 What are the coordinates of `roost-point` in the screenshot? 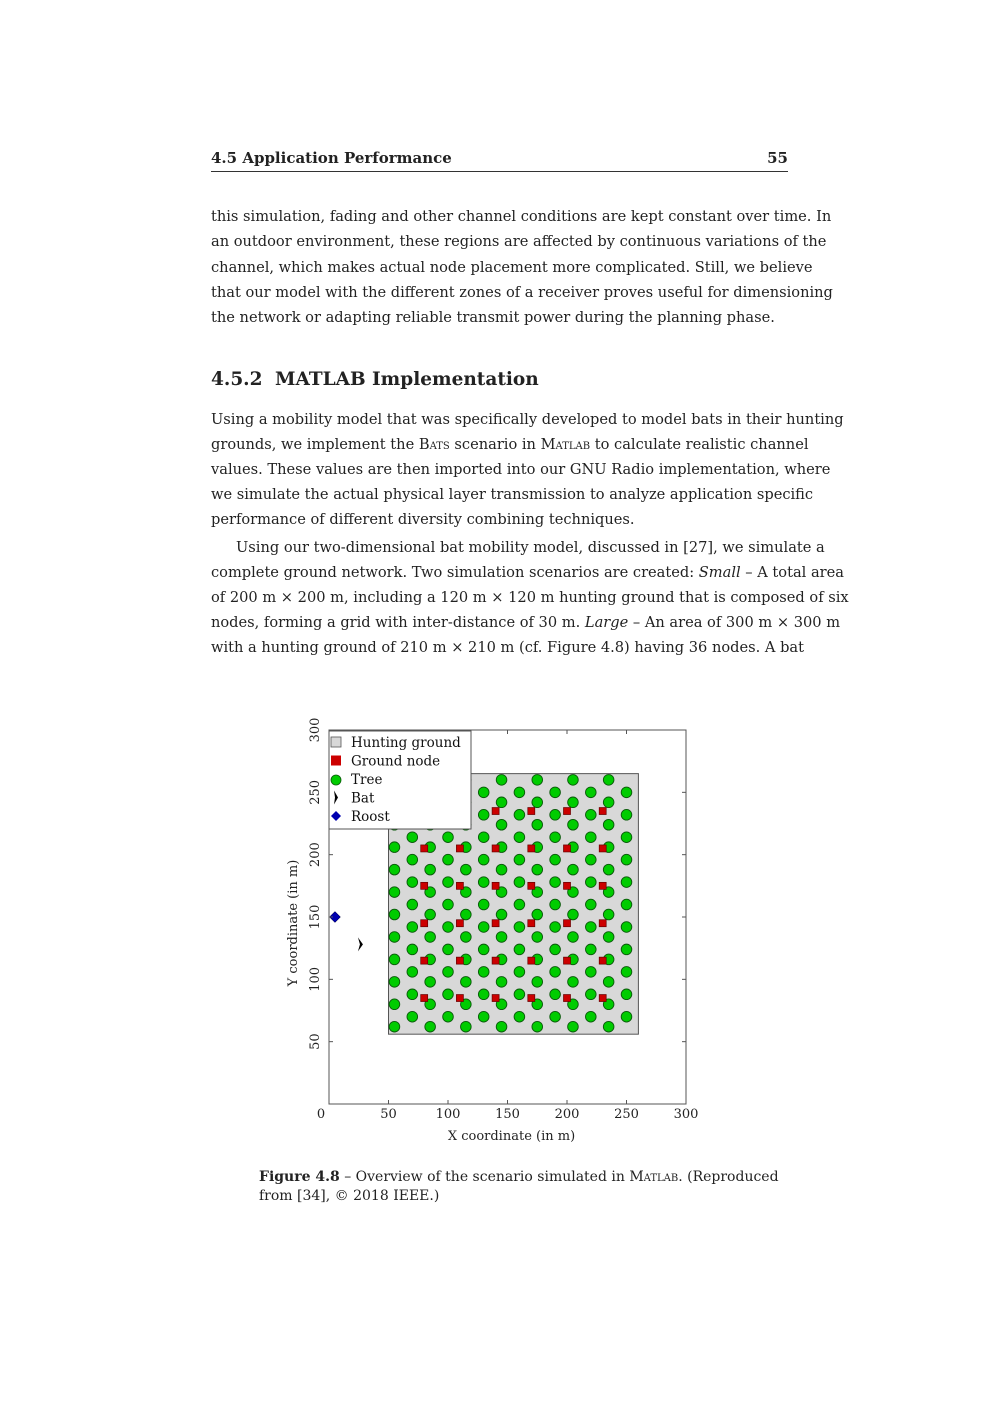 It's located at (335, 917).